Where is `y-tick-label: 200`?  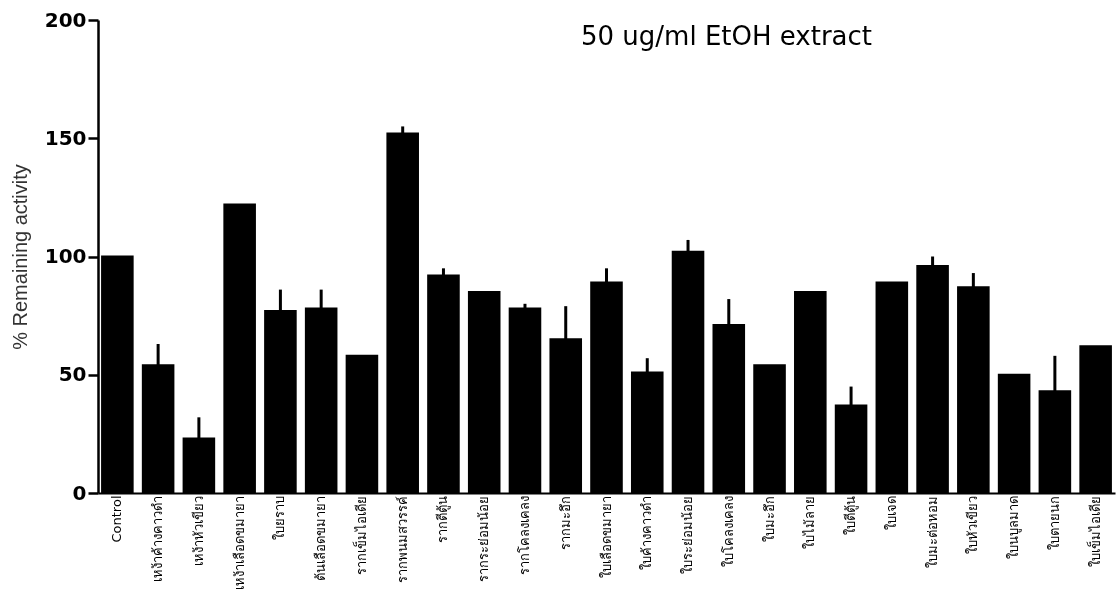
y-tick-label: 200 is located at coordinates (65, 19).